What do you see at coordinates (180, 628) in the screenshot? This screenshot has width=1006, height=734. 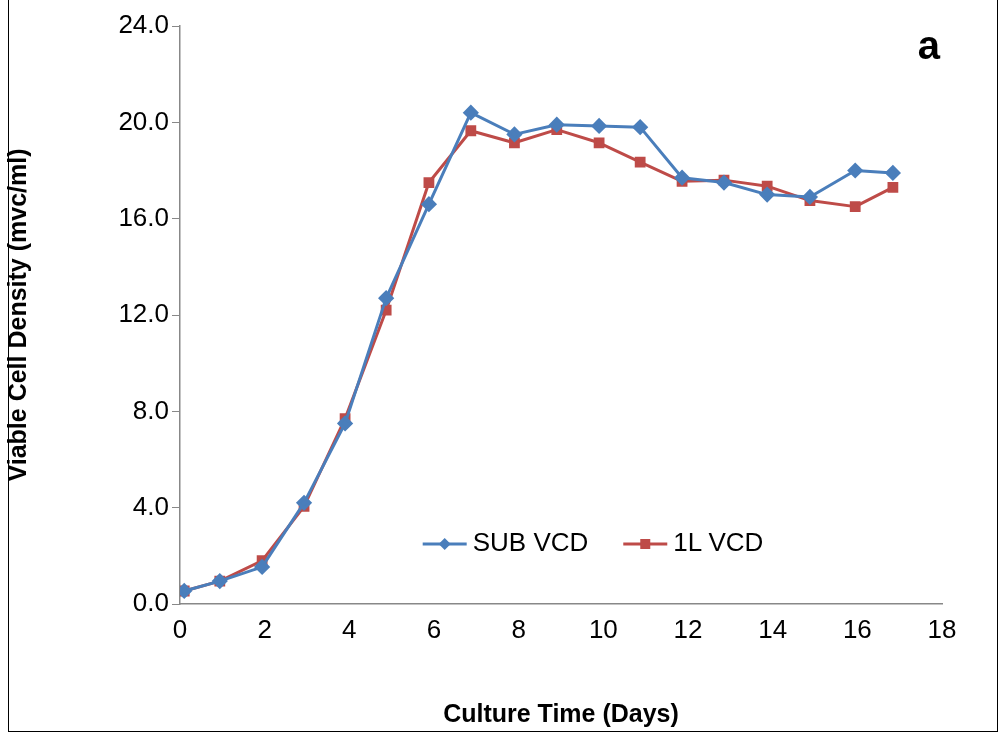 I see `x-tick-label: 0` at bounding box center [180, 628].